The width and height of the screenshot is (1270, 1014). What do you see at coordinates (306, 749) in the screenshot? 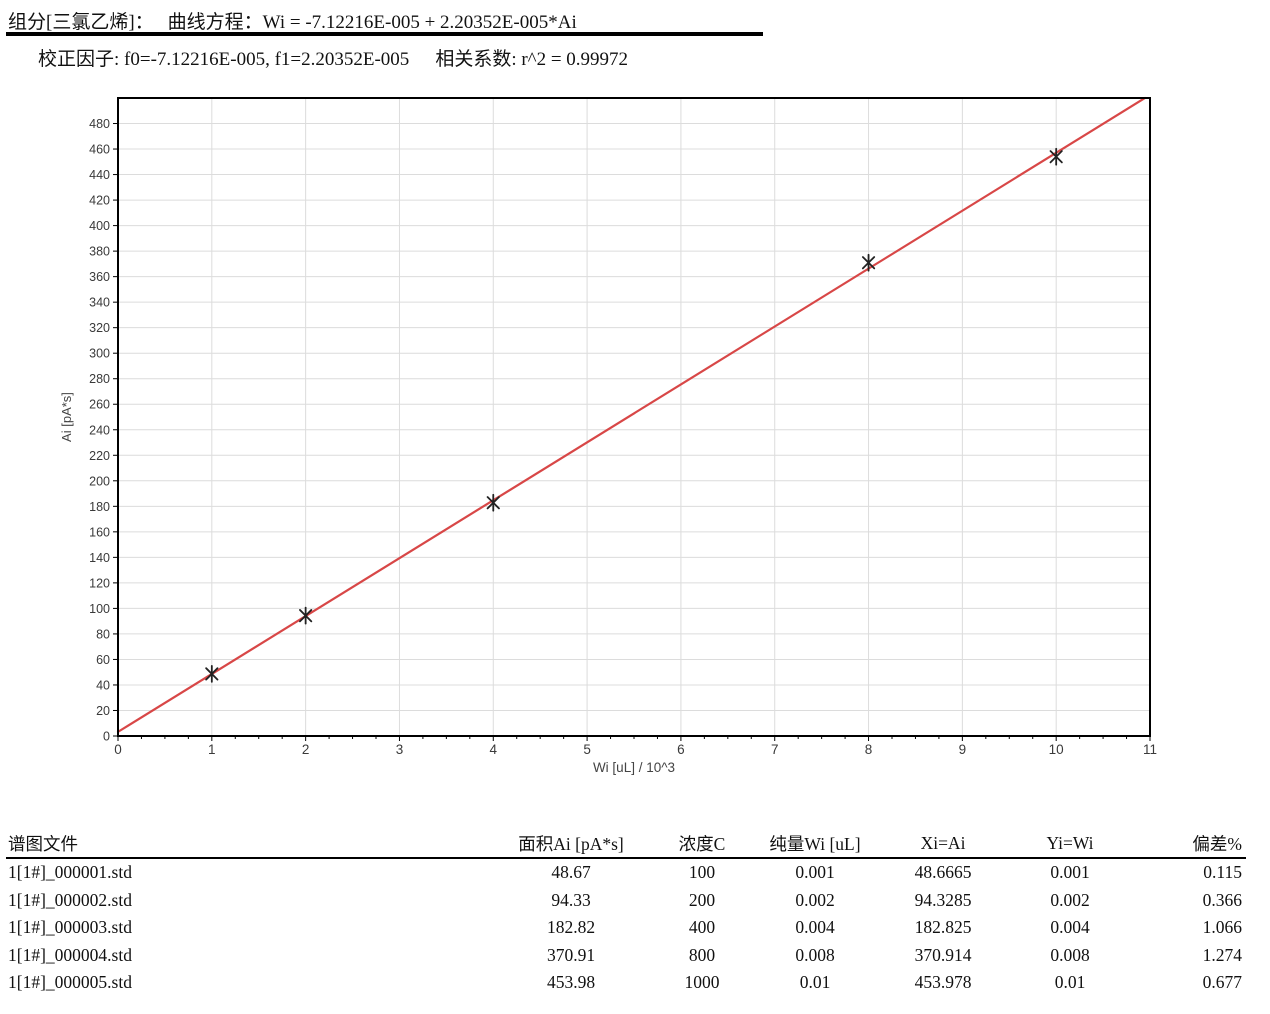
I see `x-tick-label: 2` at bounding box center [306, 749].